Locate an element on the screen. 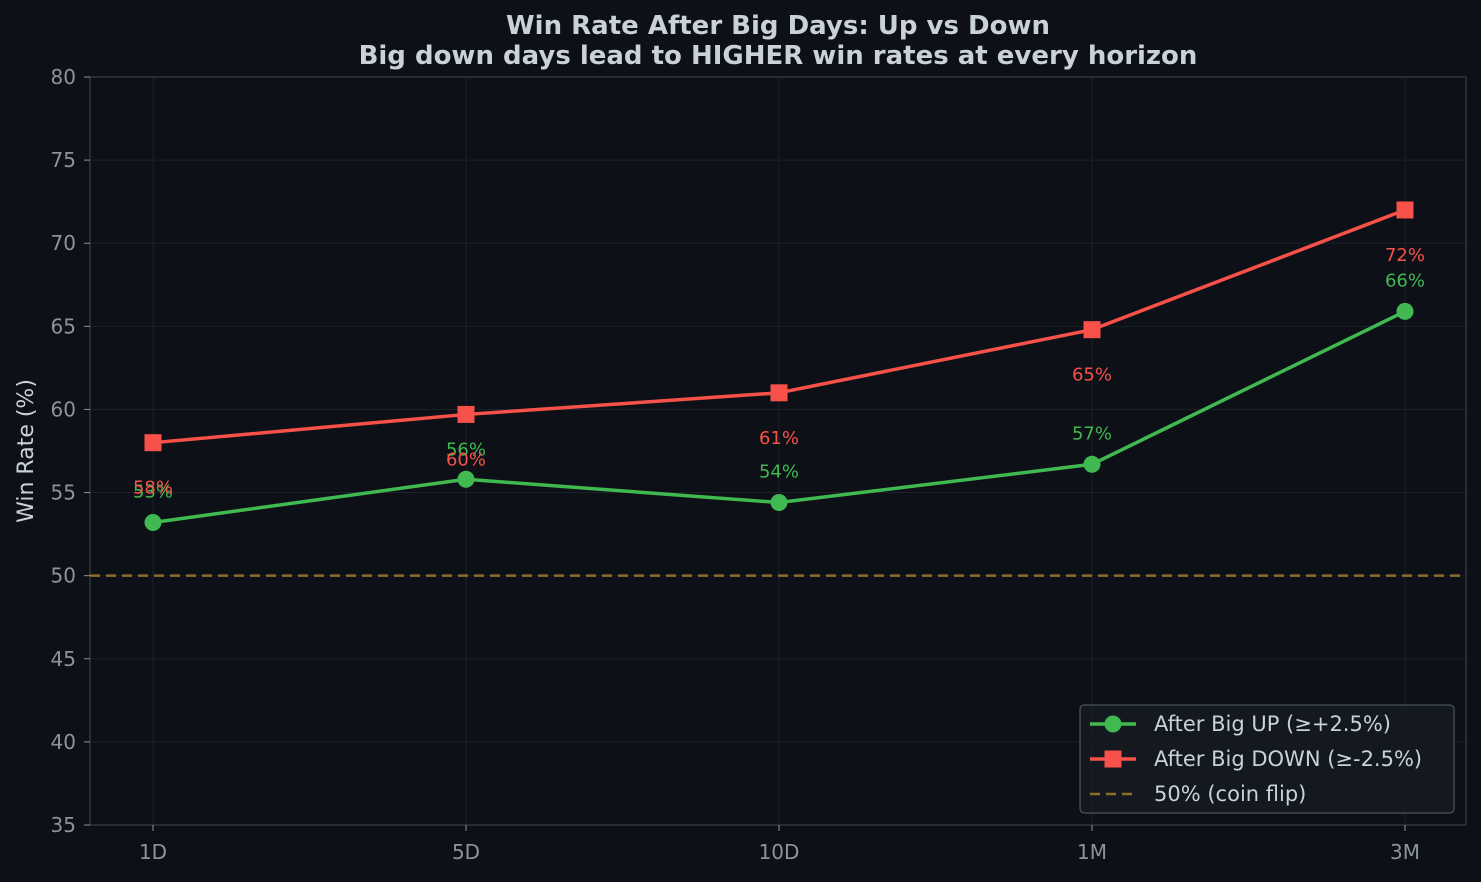 The height and width of the screenshot is (882, 1481). legend-label: After Big UP (≥+2.5%) is located at coordinates (1272, 724).